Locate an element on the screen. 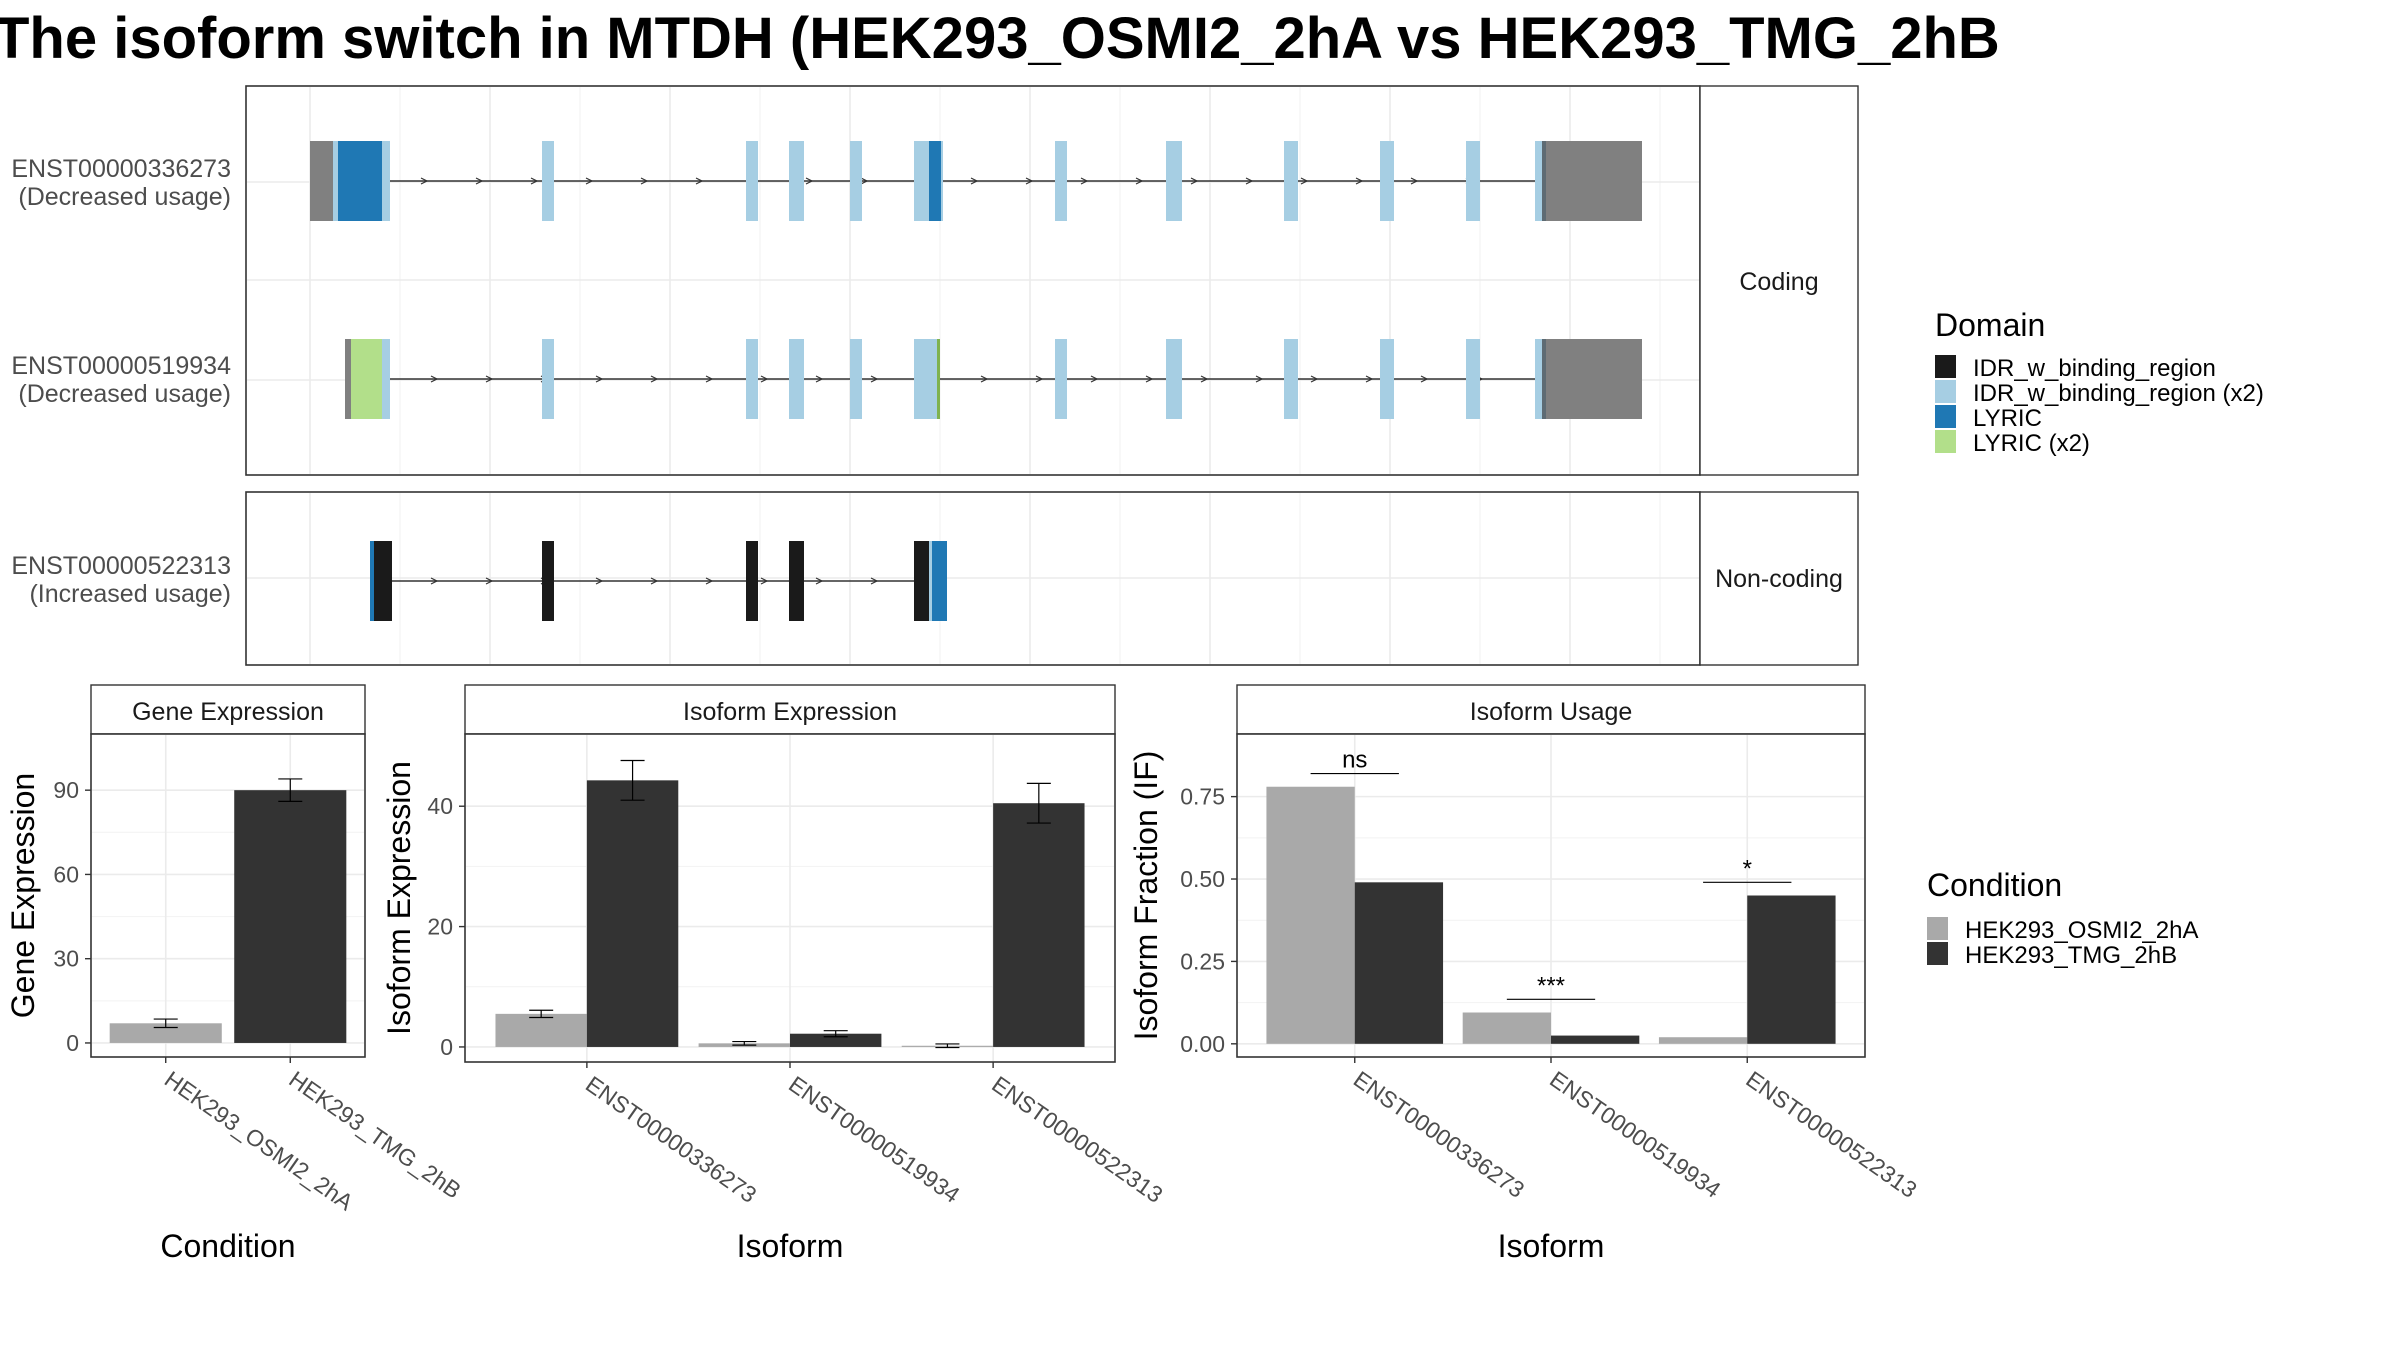 This screenshot has width=2400, height=1350. y-tick-label: 40 is located at coordinates (440, 806).